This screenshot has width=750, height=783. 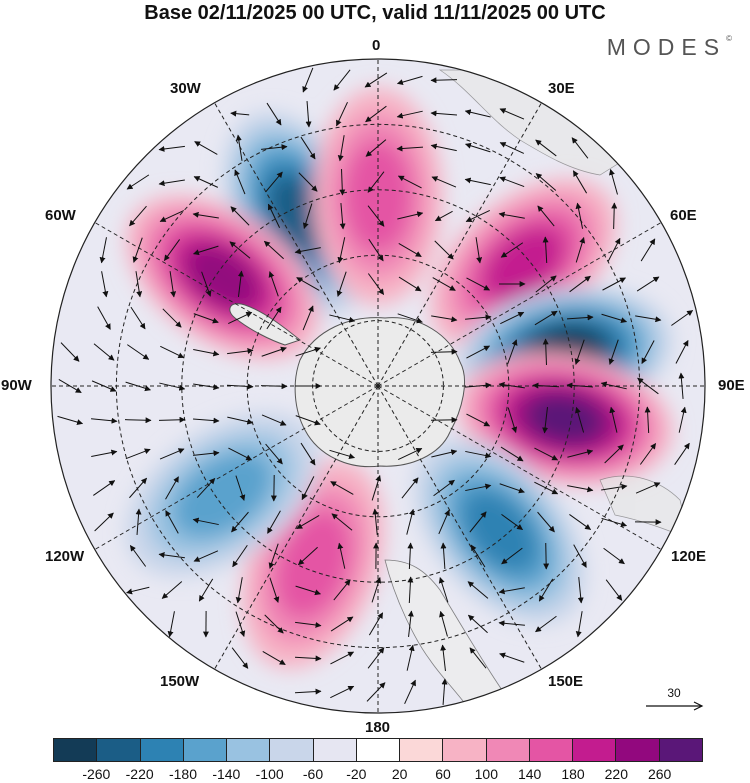 I want to click on colorbar-label: 100, so click(x=486, y=774).